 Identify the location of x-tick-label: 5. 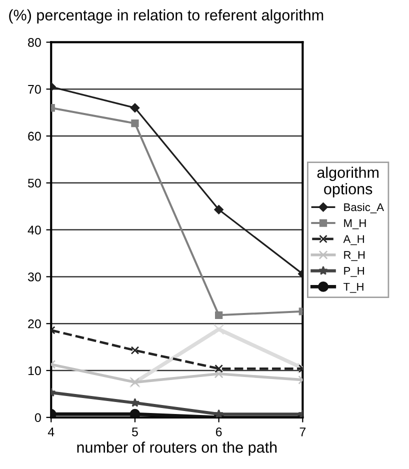
(135, 432).